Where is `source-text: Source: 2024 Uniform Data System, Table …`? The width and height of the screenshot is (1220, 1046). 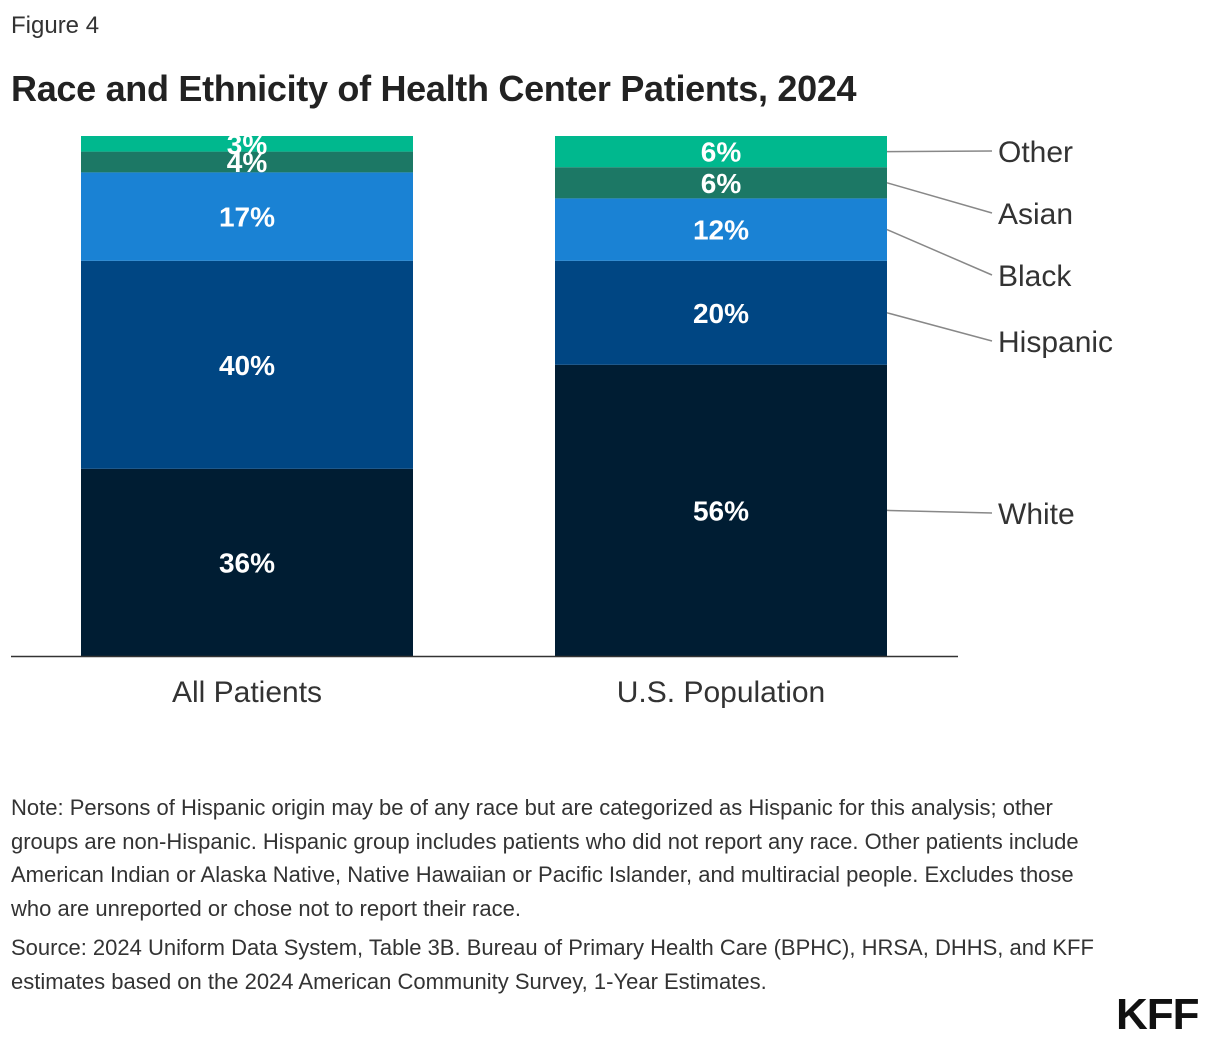
source-text: Source: 2024 Uniform Data System, Table … is located at coordinates (552, 964).